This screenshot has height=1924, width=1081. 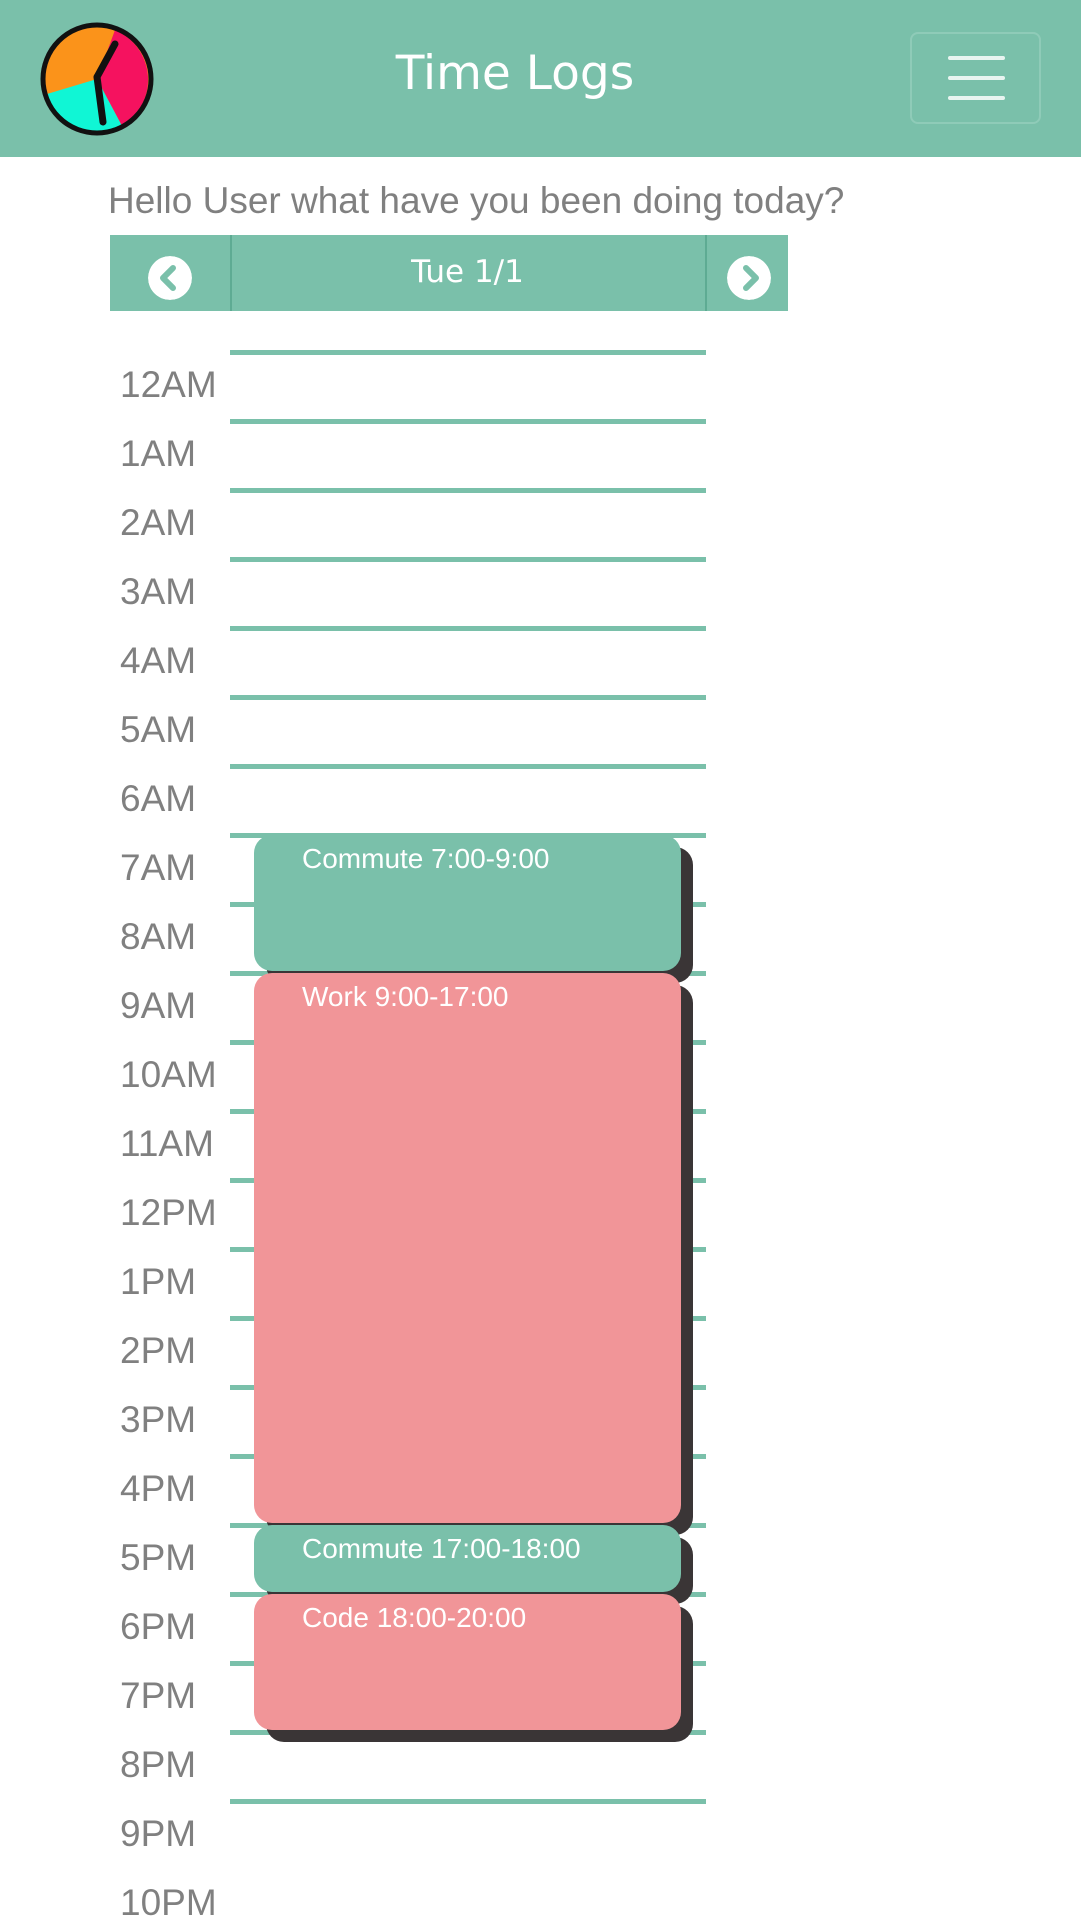 I want to click on hour-label: 12AM, so click(x=168, y=384).